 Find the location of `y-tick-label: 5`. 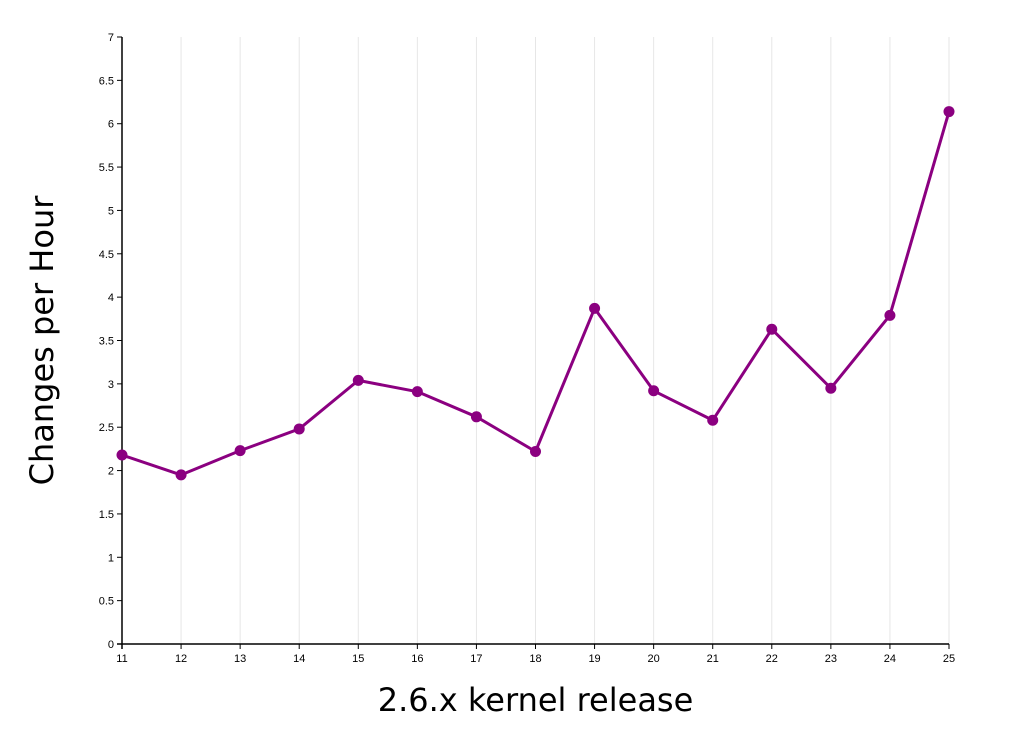

y-tick-label: 5 is located at coordinates (111, 211).